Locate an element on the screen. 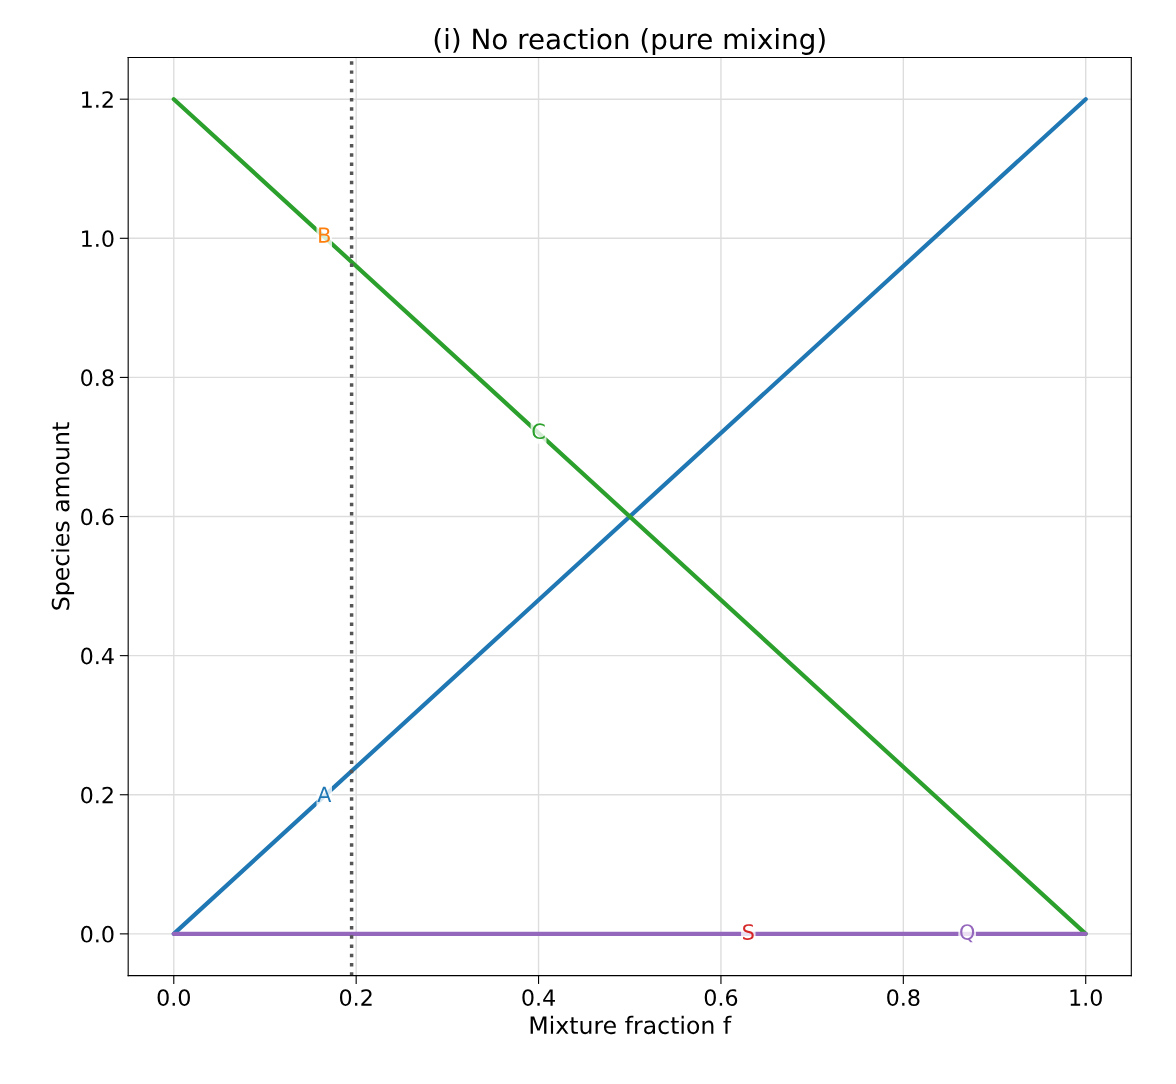 The width and height of the screenshot is (1176, 1084). chart-title: (i) No reaction (pure mixing) is located at coordinates (629, 41).